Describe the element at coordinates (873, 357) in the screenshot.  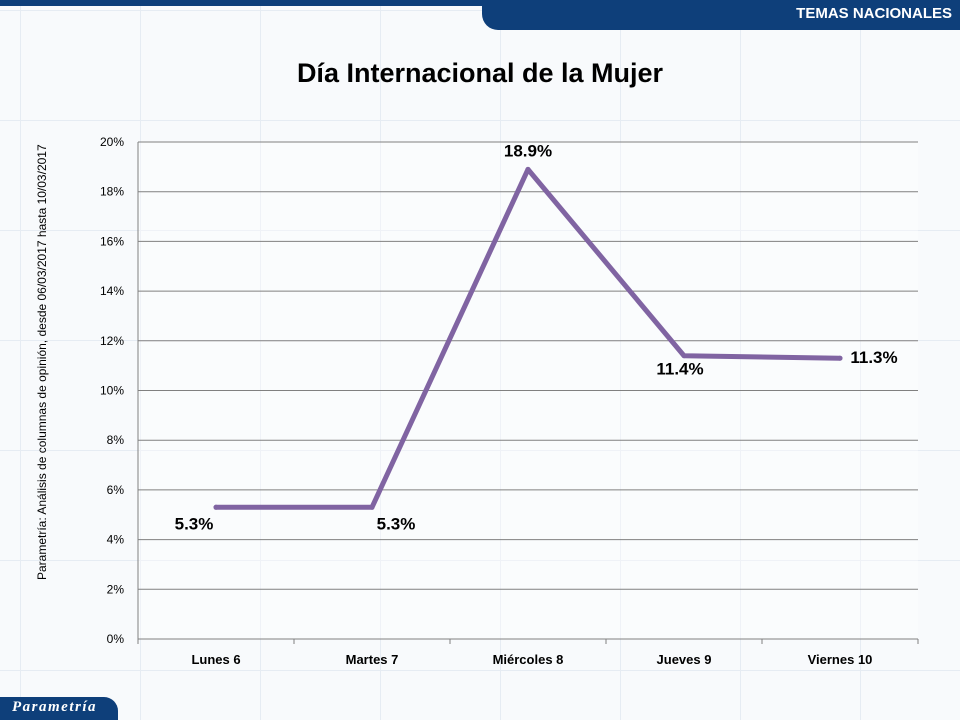
I see `data-label: 11.3%` at that location.